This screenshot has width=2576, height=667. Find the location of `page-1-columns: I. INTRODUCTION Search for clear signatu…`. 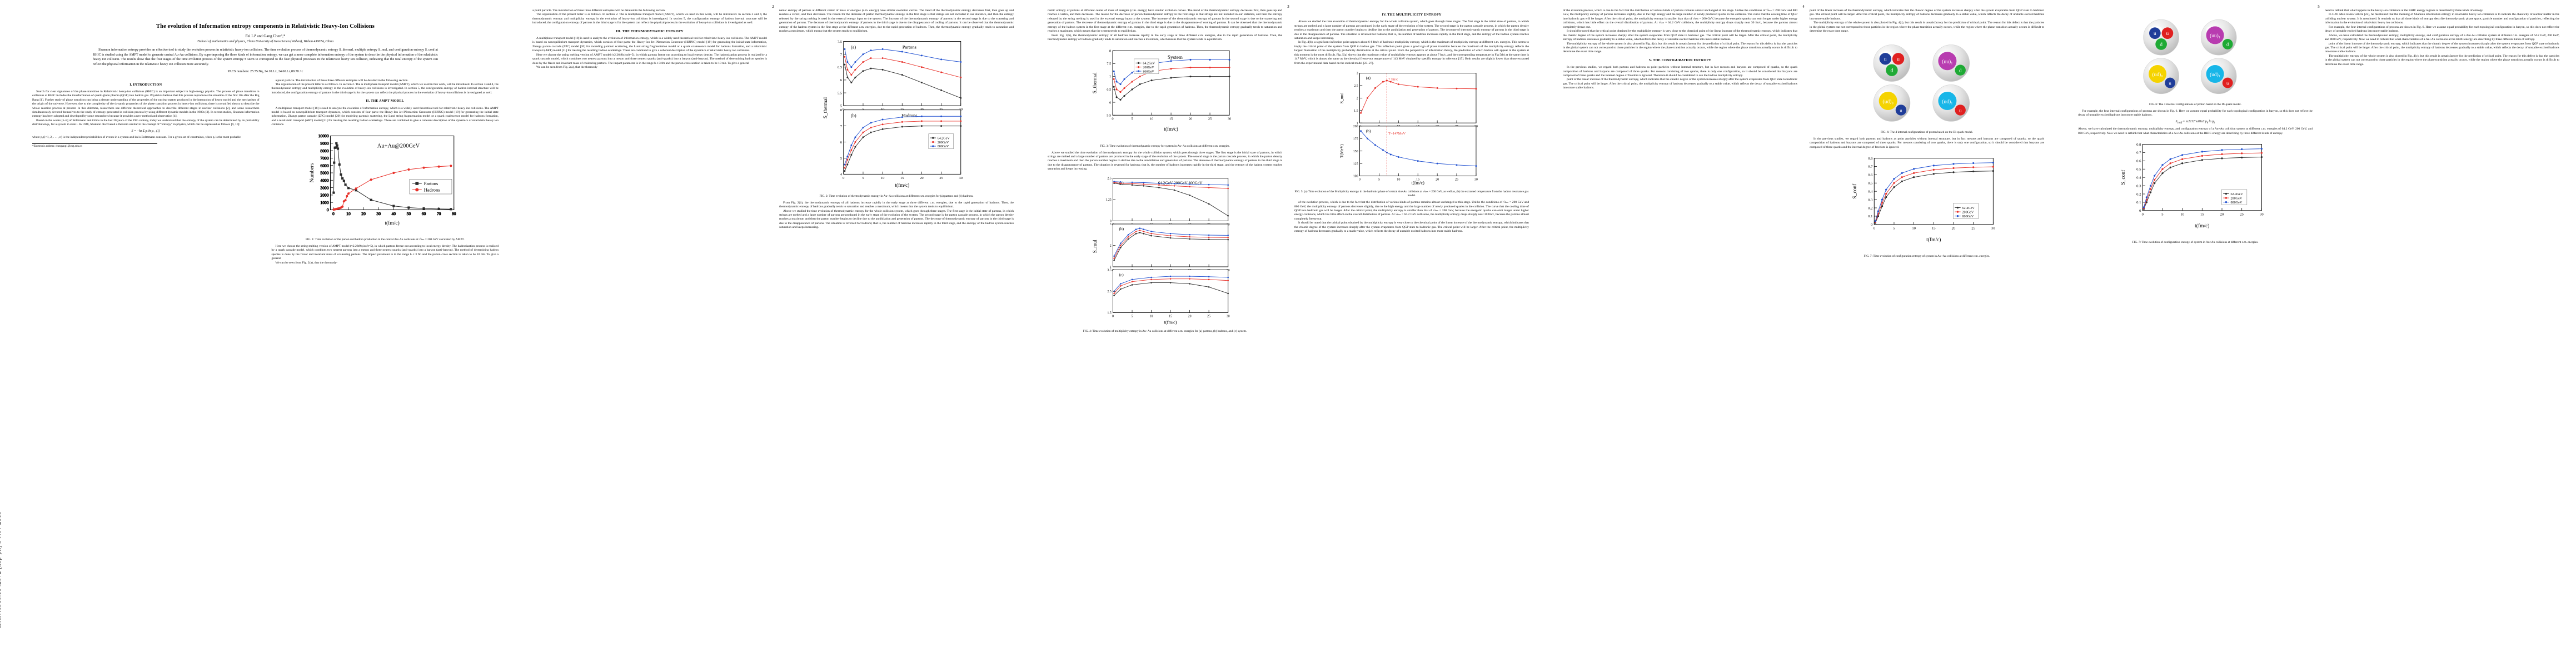

page-1-columns: I. INTRODUCTION Search for clear signatu… is located at coordinates (265, 172).